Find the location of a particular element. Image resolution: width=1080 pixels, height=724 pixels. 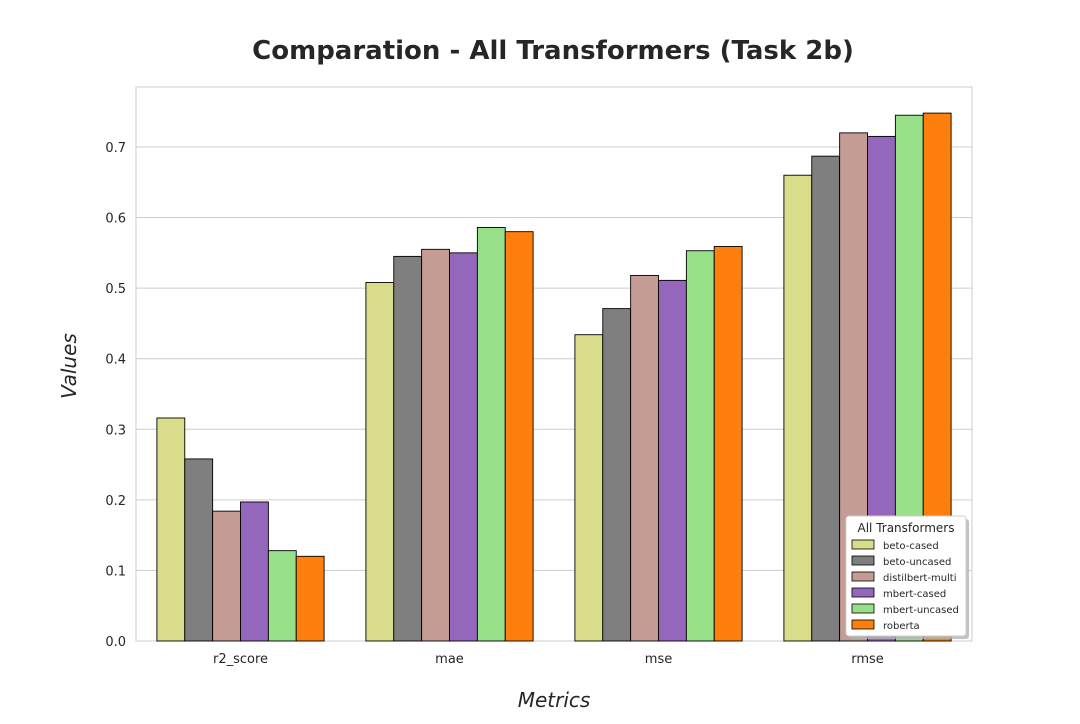

x-tick-label: mae is located at coordinates (449, 659).